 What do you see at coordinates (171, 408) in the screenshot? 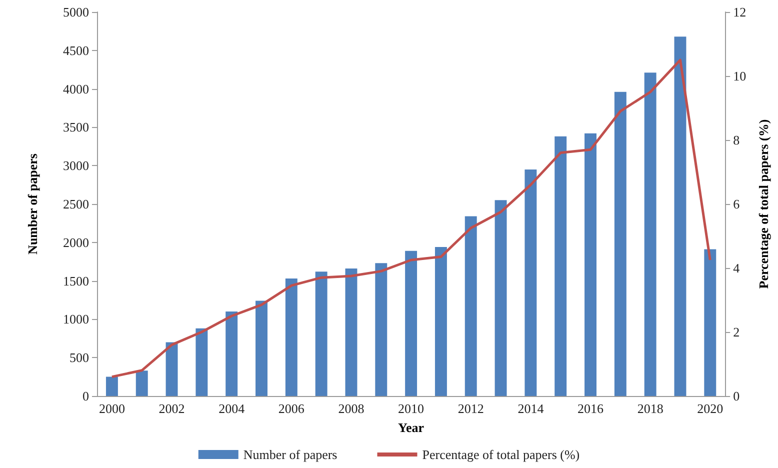
I see `x-tick-label: 2002` at bounding box center [171, 408].